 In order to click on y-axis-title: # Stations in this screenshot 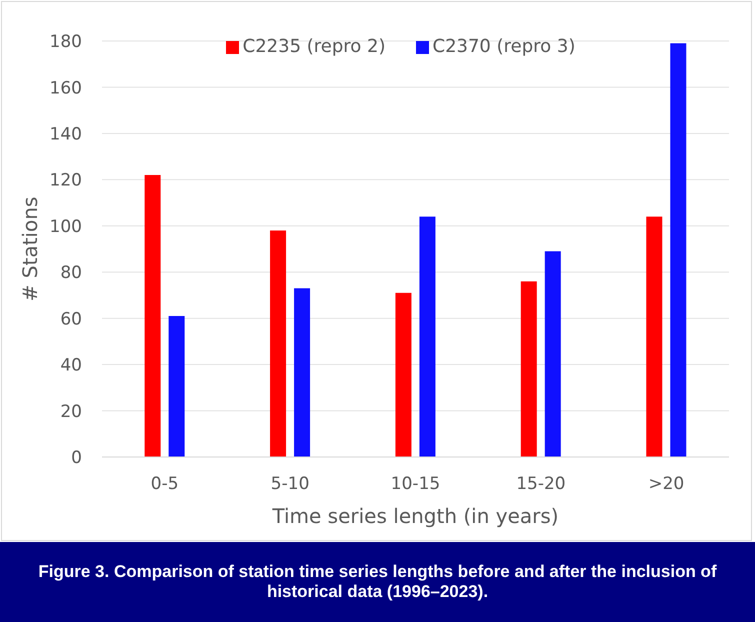, I will do `click(30, 249)`.